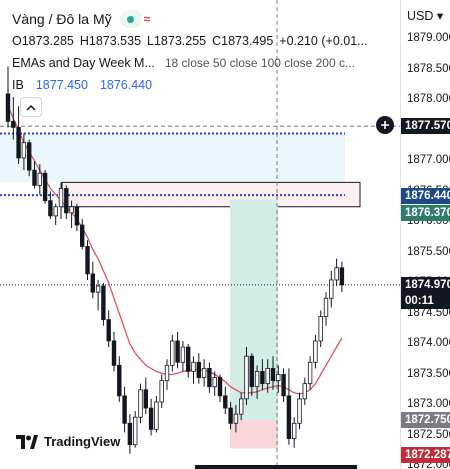 Image resolution: width=450 pixels, height=469 pixels. I want to click on ib-indicator-row: IB 1877.450 1876.440, so click(193, 85).